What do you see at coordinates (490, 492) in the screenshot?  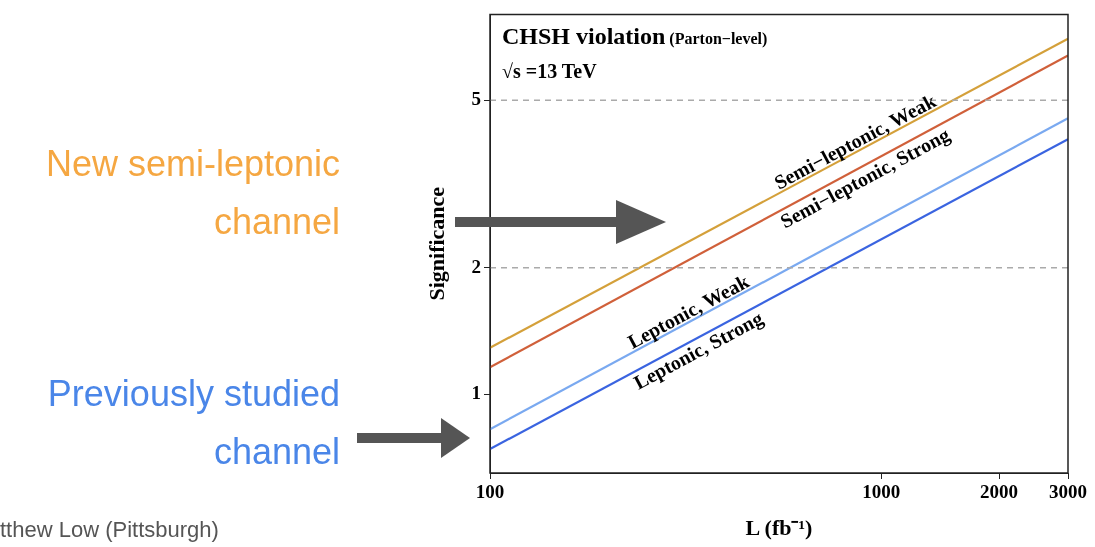 I see `x-tick-label: 100` at bounding box center [490, 492].